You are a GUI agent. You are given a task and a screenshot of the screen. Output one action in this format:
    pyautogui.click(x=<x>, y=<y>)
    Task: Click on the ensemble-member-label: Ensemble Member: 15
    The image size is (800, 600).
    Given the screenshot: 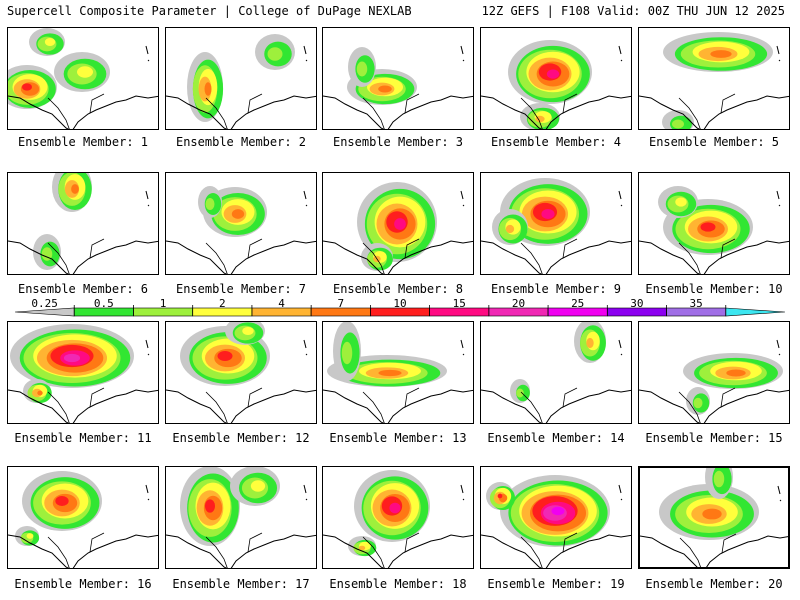 What is the action you would take?
    pyautogui.click(x=714, y=438)
    